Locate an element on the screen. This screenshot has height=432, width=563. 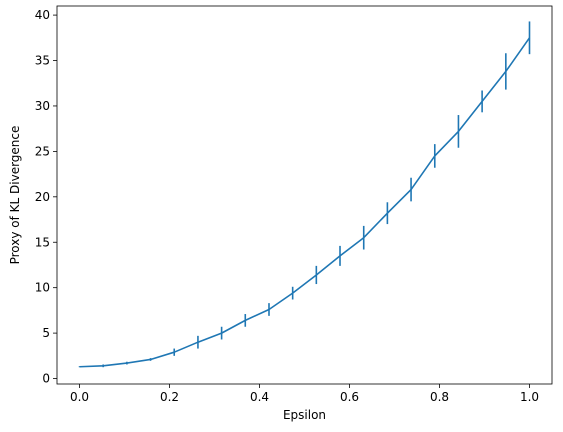
y-tick-label: 20 is located at coordinates (42, 197).